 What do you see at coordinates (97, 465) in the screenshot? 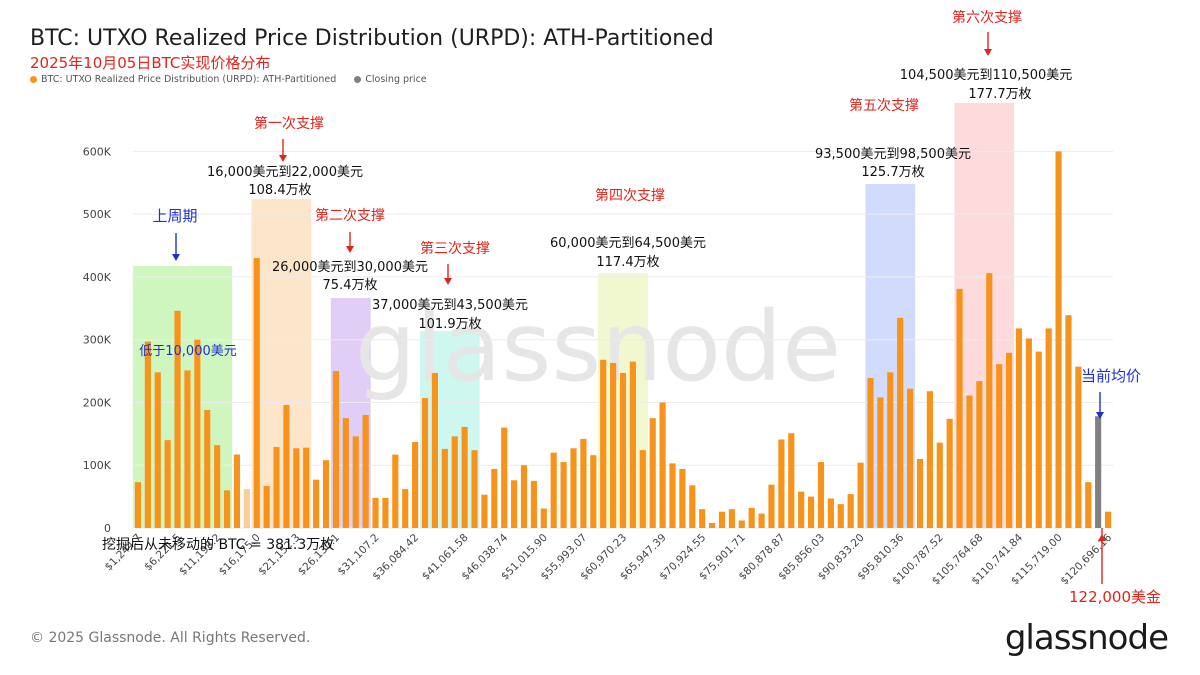
I see `y-tick-label: 100K` at bounding box center [97, 465].